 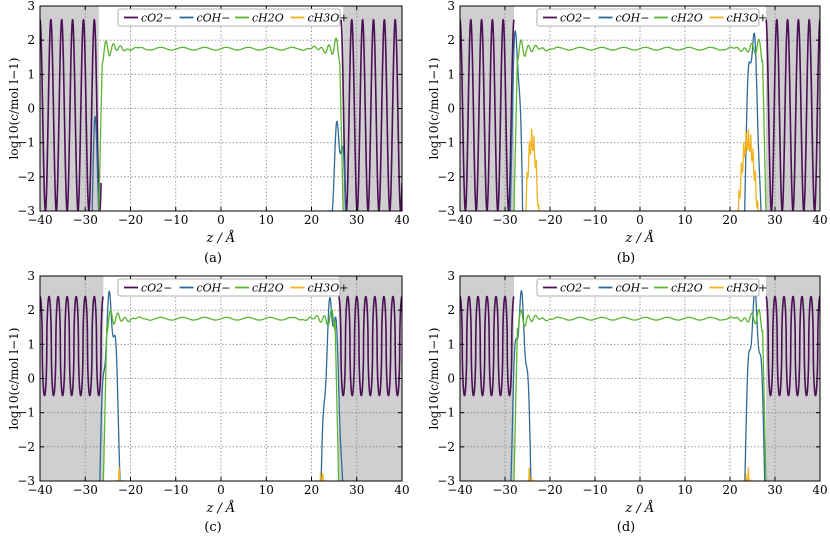 What do you see at coordinates (213, 258) in the screenshot?
I see `panel-caption: (a)` at bounding box center [213, 258].